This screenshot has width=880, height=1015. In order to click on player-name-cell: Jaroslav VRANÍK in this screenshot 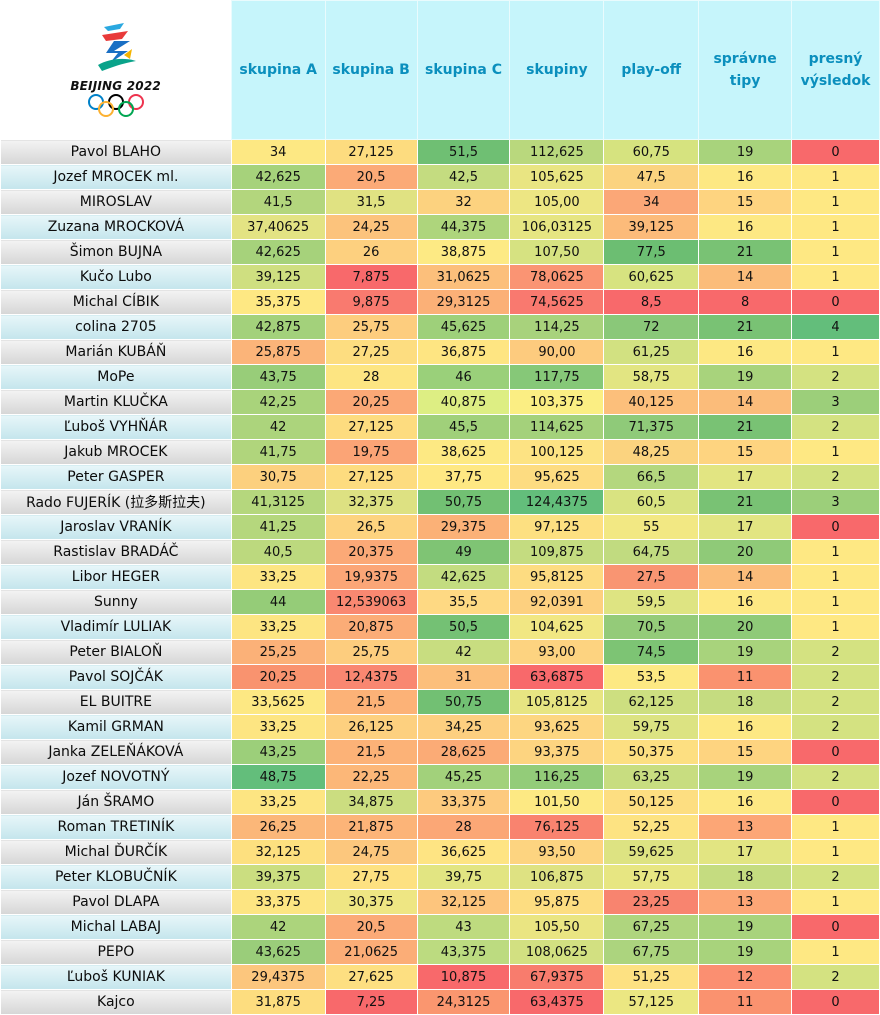, I will do `click(116, 527)`.